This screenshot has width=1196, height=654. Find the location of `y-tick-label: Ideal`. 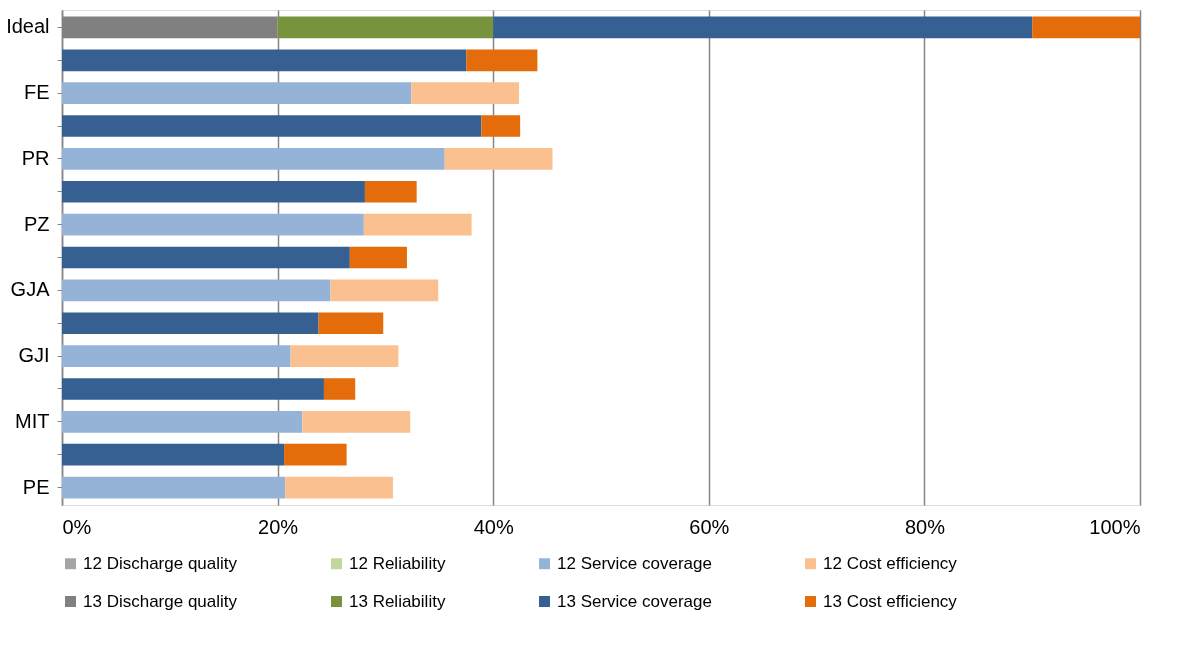

y-tick-label: Ideal is located at coordinates (28, 26).